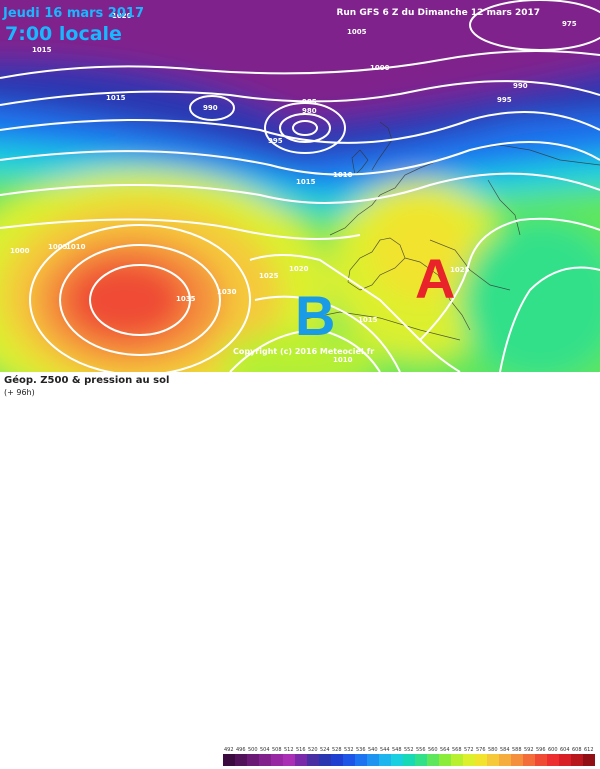 The image size is (600, 769). What do you see at coordinates (457, 750) in the screenshot?
I see `legend-tick-label: 568` at bounding box center [457, 750].